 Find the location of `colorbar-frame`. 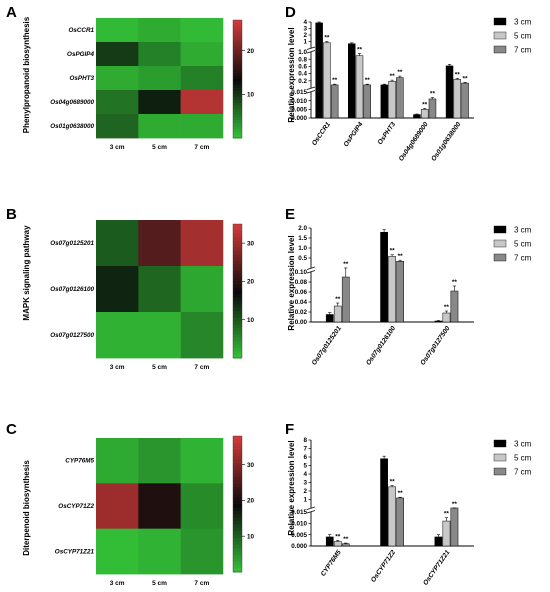

colorbar-frame is located at coordinates (237, 504).